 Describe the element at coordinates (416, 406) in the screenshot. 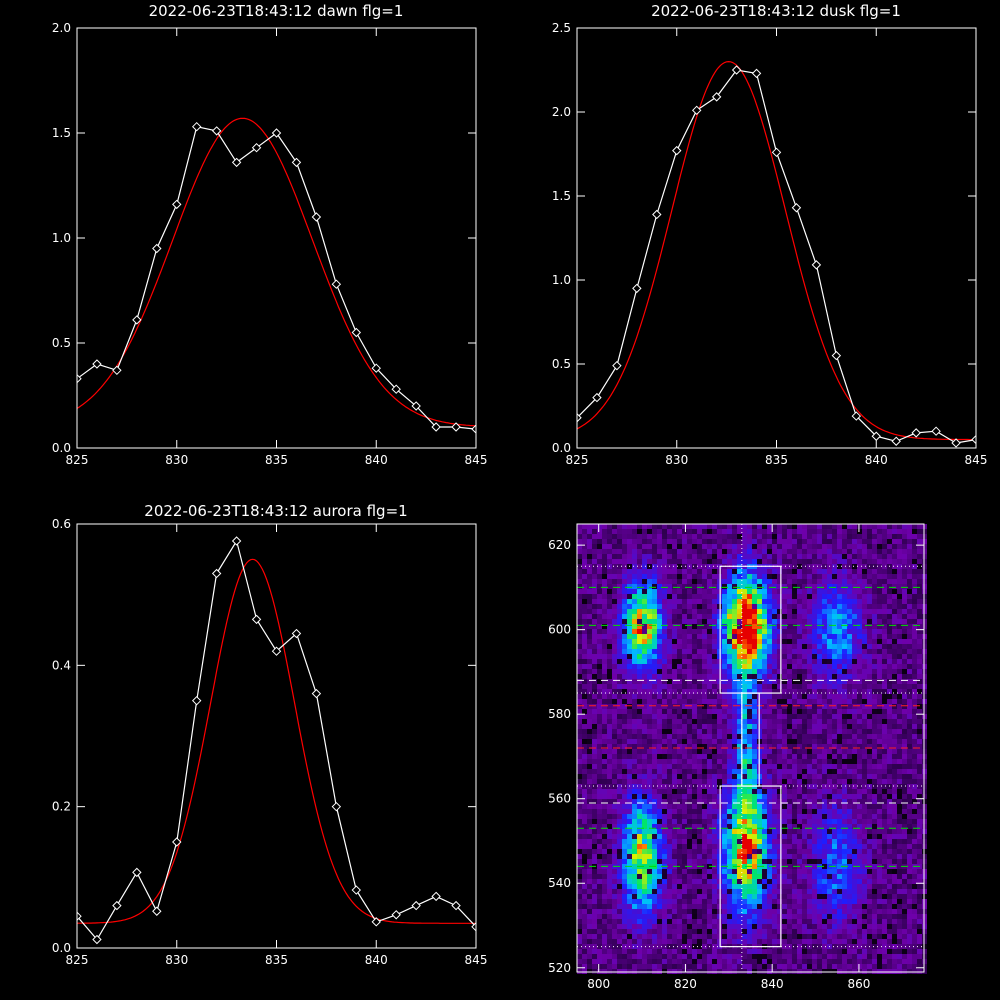

I see `data-point` at that location.